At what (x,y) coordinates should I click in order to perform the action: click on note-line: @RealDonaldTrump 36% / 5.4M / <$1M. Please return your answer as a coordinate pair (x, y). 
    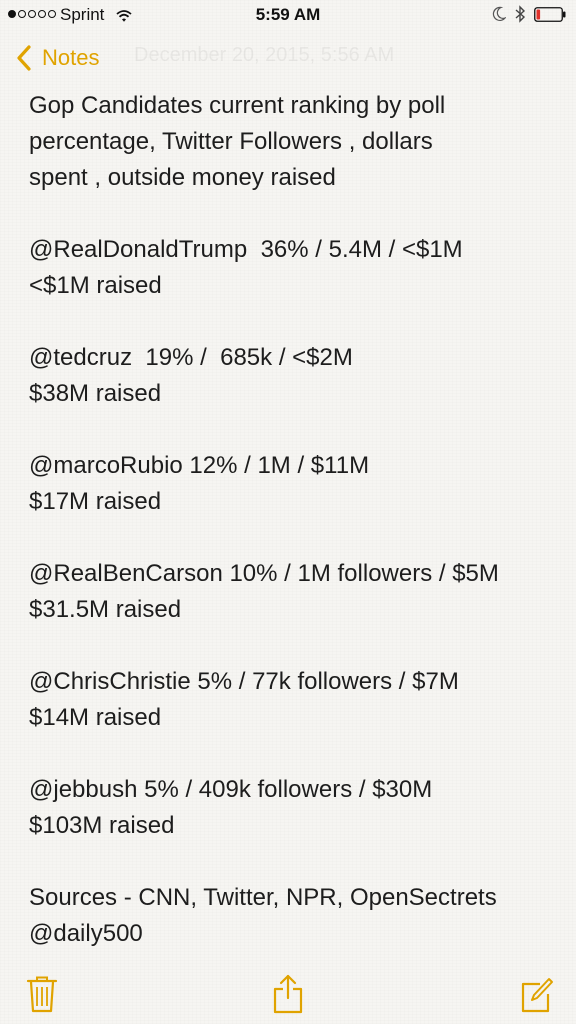
    Looking at the image, I should click on (246, 249).